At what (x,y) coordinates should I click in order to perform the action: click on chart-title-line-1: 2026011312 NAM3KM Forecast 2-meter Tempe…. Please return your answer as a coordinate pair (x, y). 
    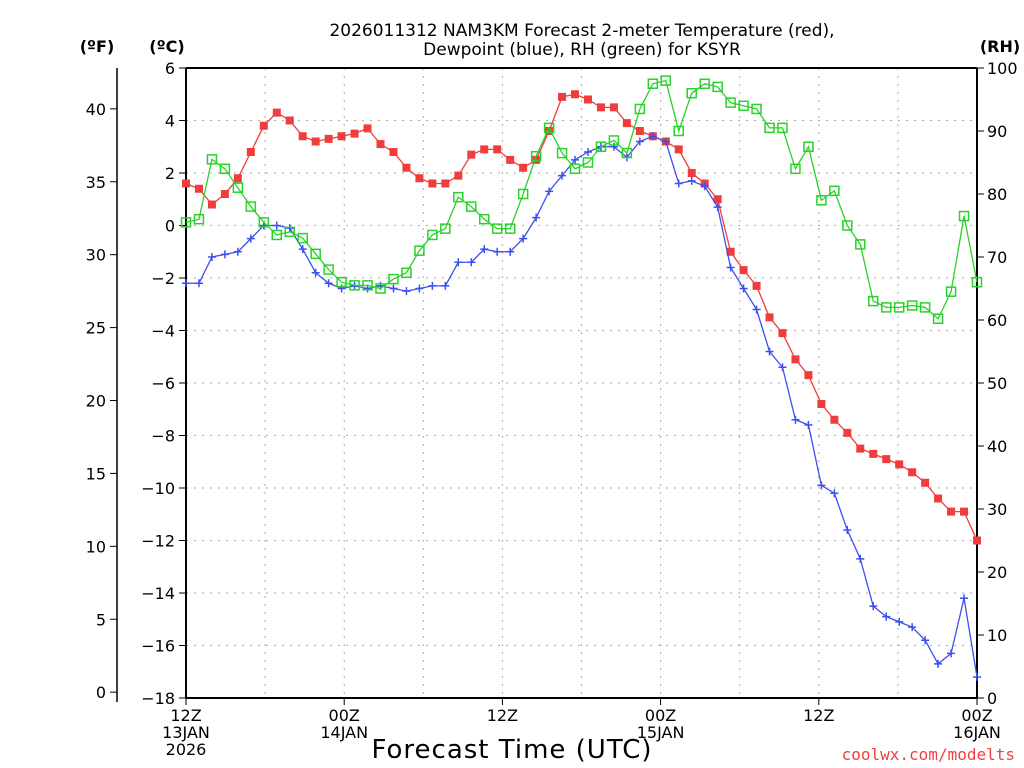
    Looking at the image, I should click on (581, 31).